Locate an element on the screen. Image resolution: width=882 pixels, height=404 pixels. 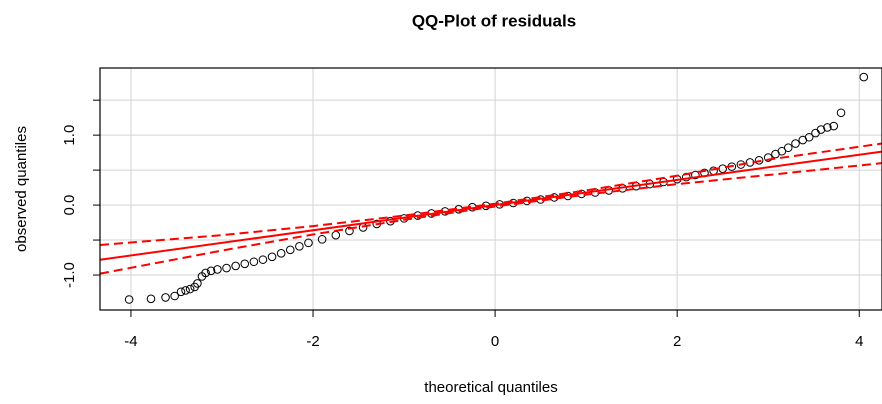
y-tick-label: -1.0 is located at coordinates (69, 275).